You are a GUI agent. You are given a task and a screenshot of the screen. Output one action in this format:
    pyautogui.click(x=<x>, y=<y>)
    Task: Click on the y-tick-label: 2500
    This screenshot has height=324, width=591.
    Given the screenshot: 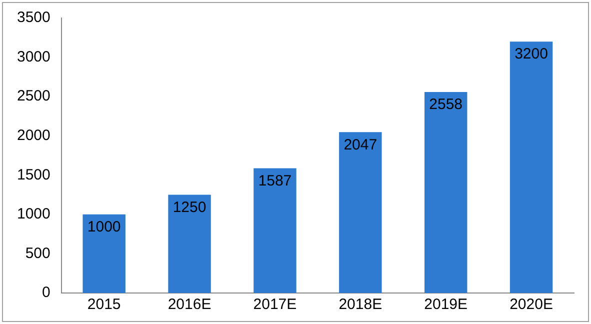 What is the action you would take?
    pyautogui.click(x=33, y=96)
    